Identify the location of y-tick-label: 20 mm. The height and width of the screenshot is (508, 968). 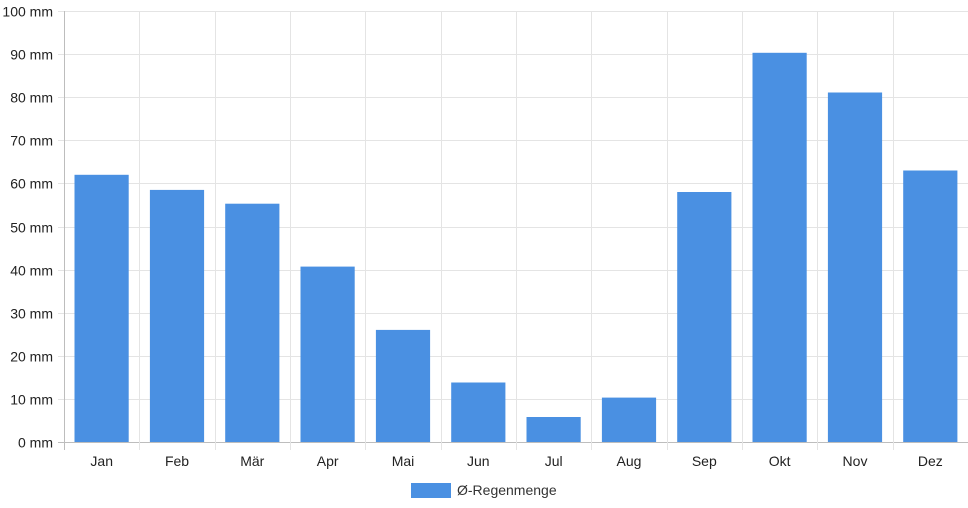
(31, 357).